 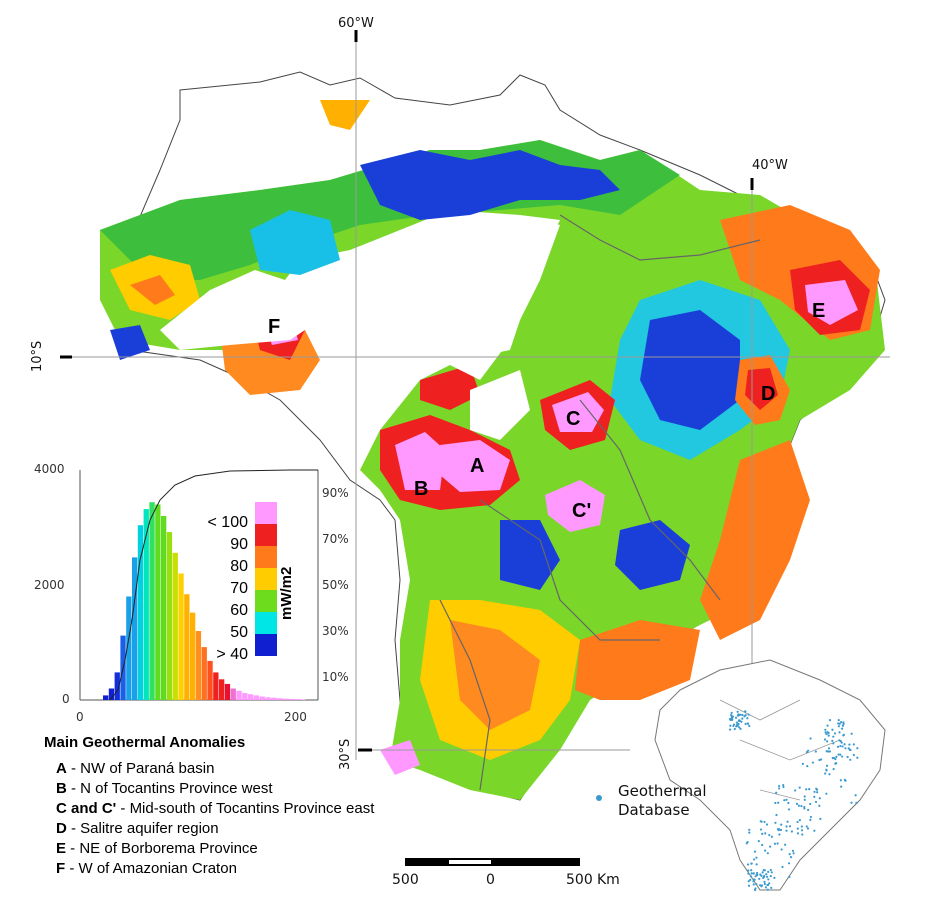 I want to click on scale-bar, so click(x=492, y=862).